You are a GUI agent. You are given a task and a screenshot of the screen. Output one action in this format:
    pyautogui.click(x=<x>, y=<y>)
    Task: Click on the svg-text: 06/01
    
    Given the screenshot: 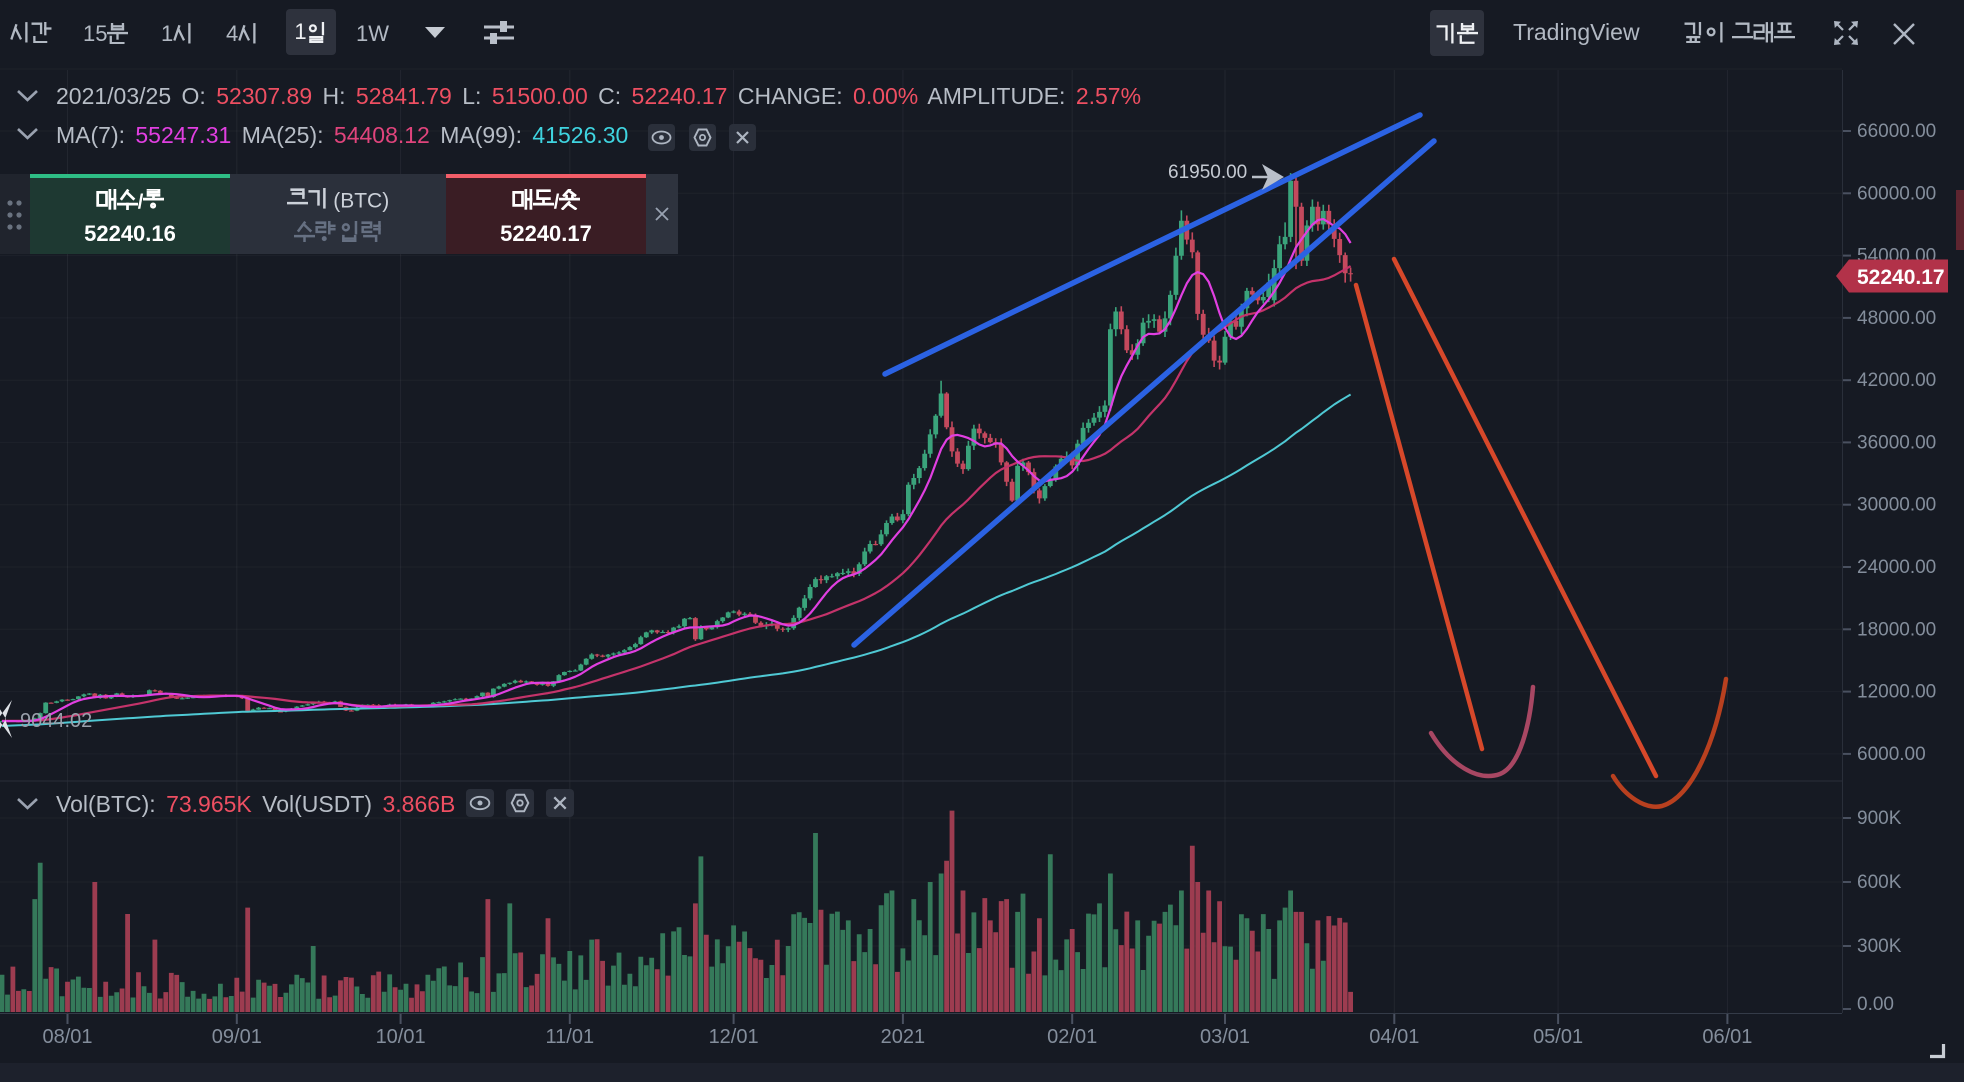 What is the action you would take?
    pyautogui.click(x=1727, y=1037)
    